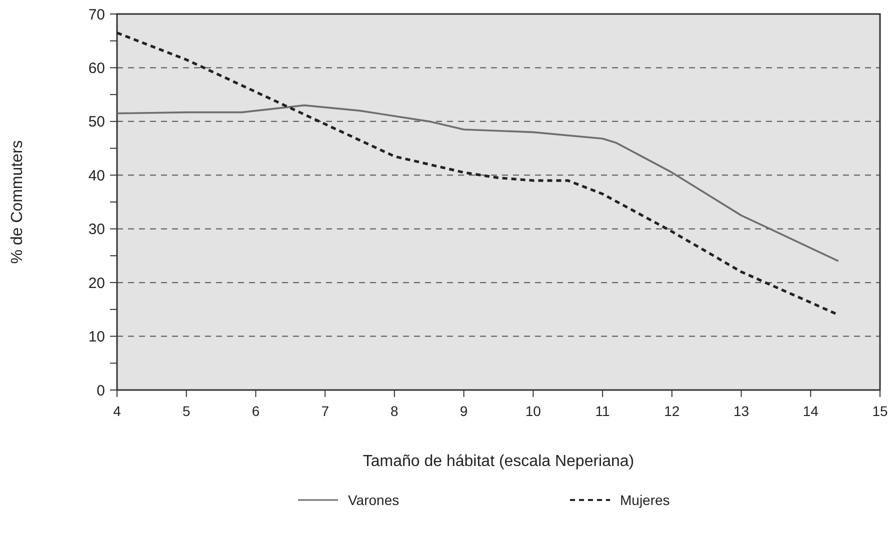 The width and height of the screenshot is (892, 539). What do you see at coordinates (394, 411) in the screenshot?
I see `x-tick-label: 8` at bounding box center [394, 411].